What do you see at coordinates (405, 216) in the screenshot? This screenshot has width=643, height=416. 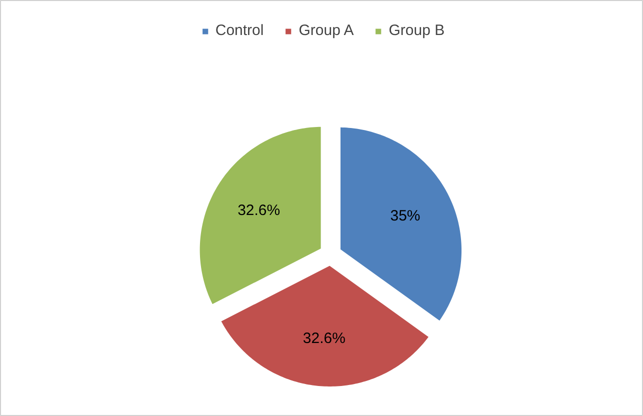 I see `data-label: 35%` at bounding box center [405, 216].